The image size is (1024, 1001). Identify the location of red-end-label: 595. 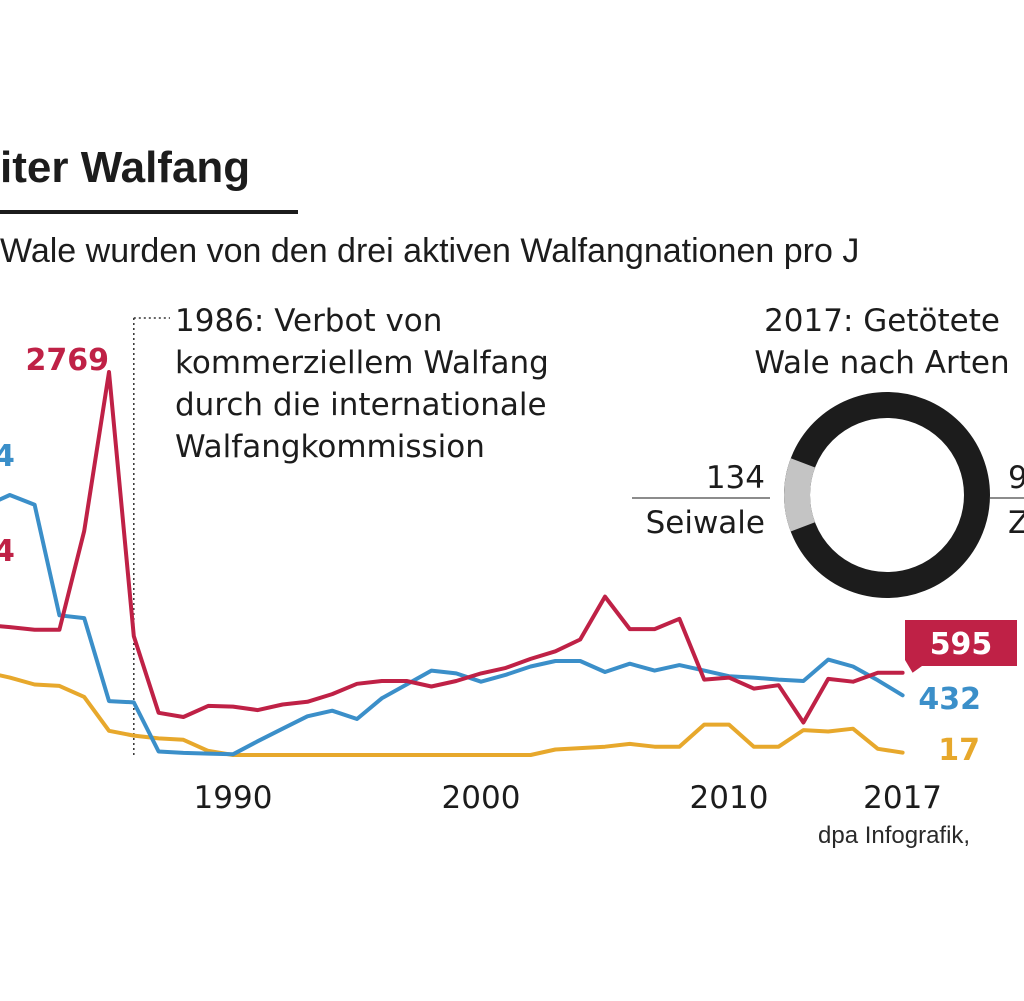
(961, 644).